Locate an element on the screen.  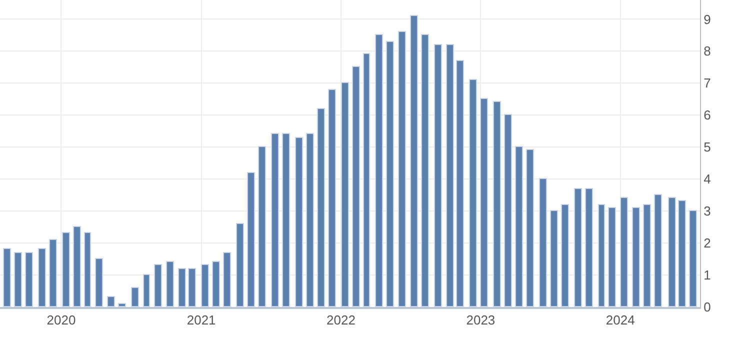
y-tick-label: 1 is located at coordinates (707, 275).